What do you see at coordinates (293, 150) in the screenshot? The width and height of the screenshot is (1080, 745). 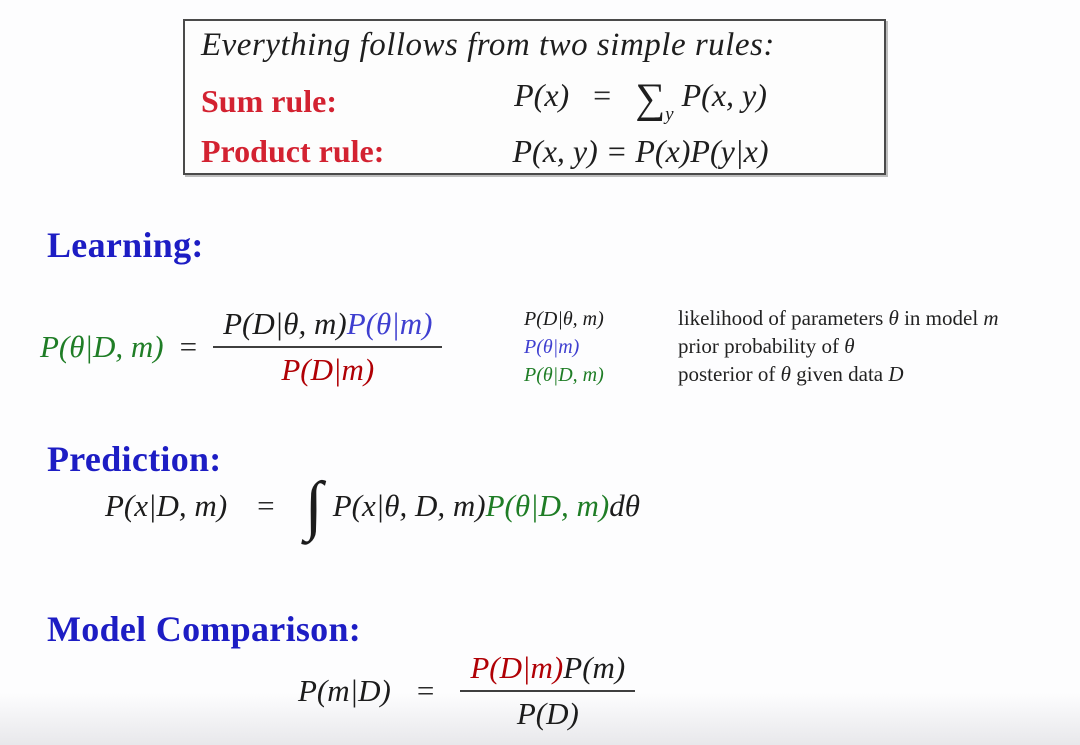 I see `product-rule-label: Product rule:` at bounding box center [293, 150].